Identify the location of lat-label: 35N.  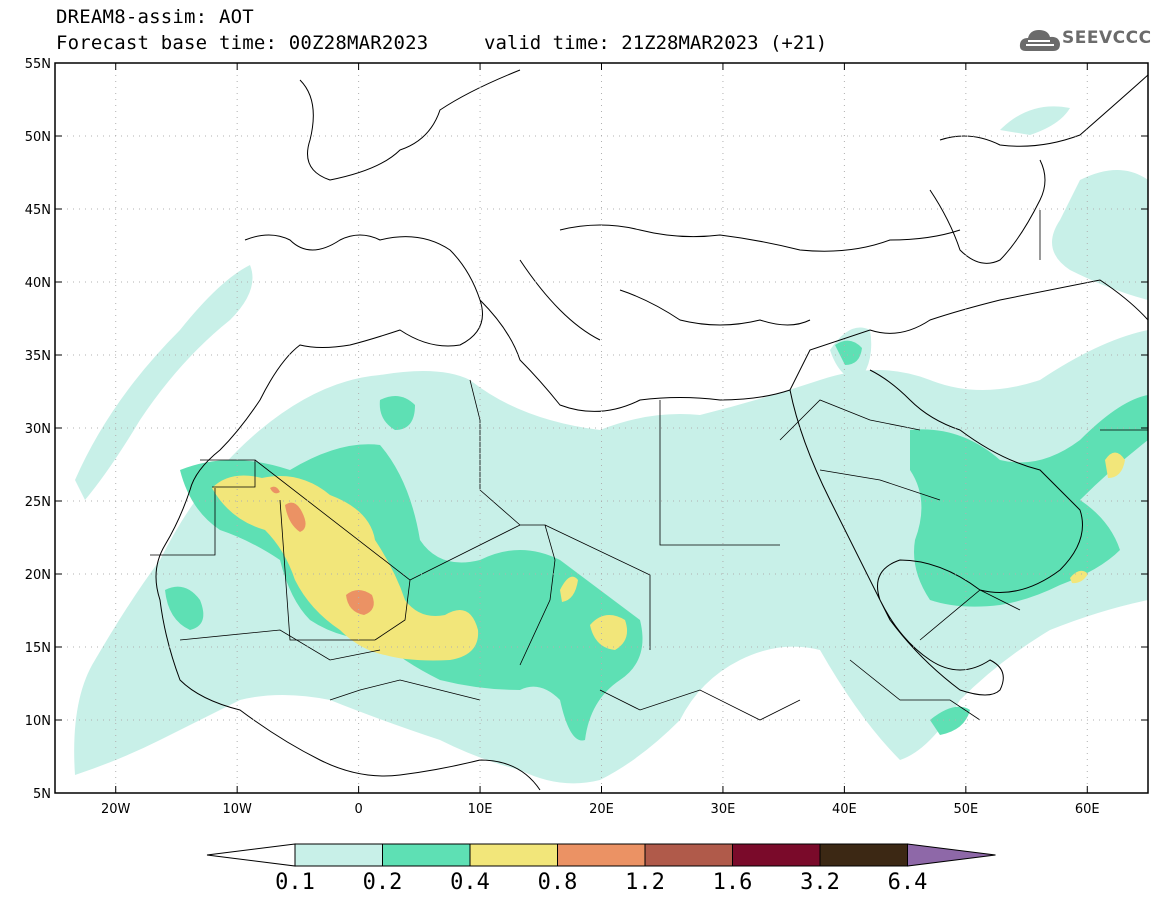
(38, 356).